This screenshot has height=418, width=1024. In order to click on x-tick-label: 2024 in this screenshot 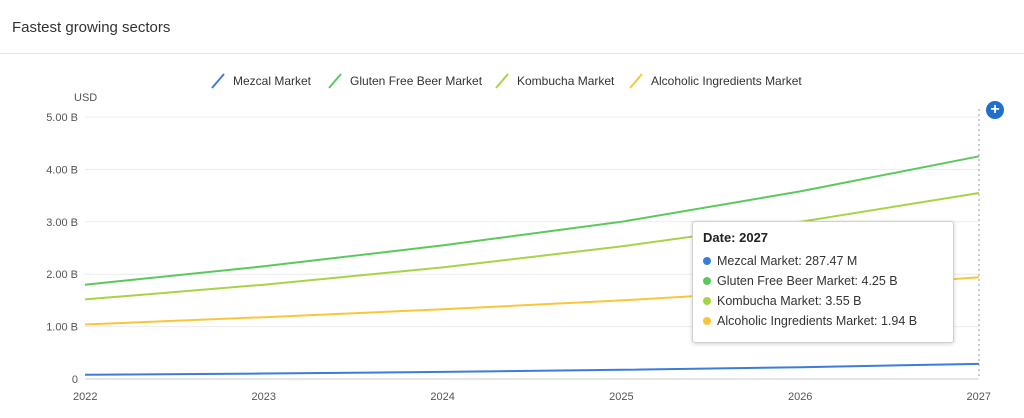, I will do `click(442, 397)`.